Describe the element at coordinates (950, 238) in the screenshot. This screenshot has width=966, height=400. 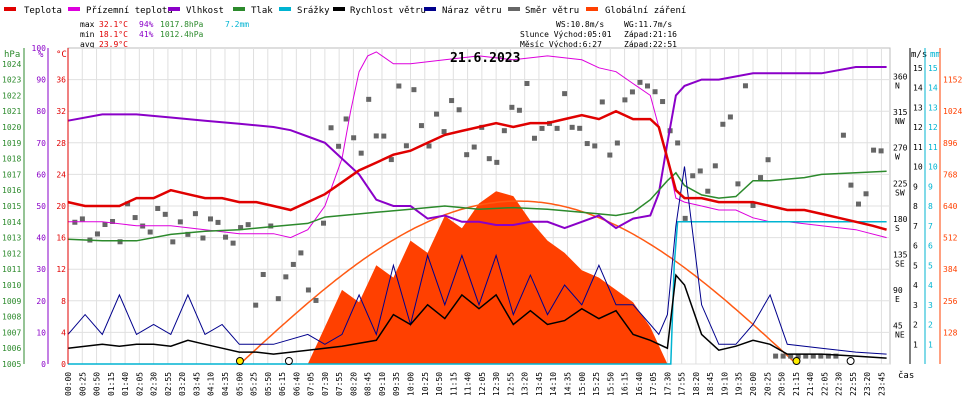
I see `radiation-tick-label: 512` at that location.